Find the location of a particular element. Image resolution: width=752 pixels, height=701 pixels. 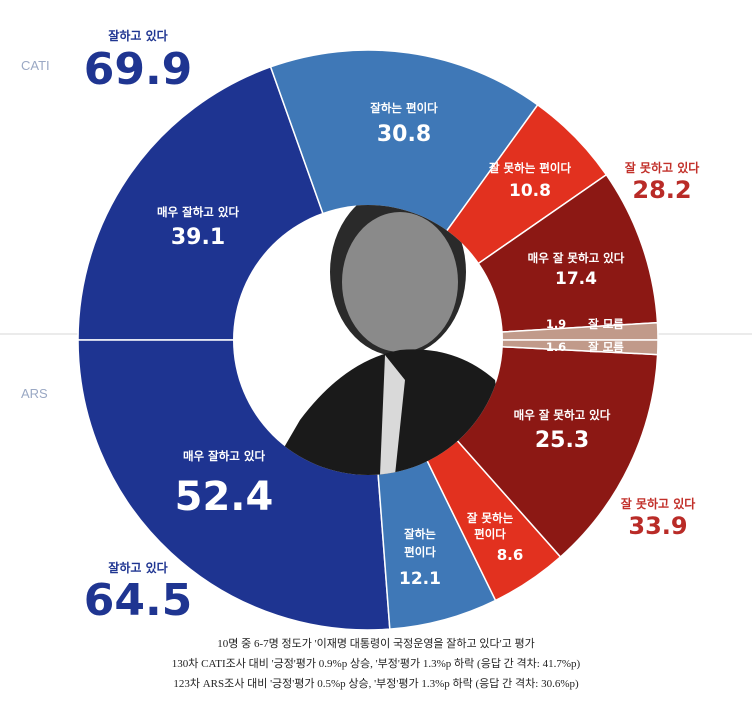

cati-label: CATI is located at coordinates (35, 65).